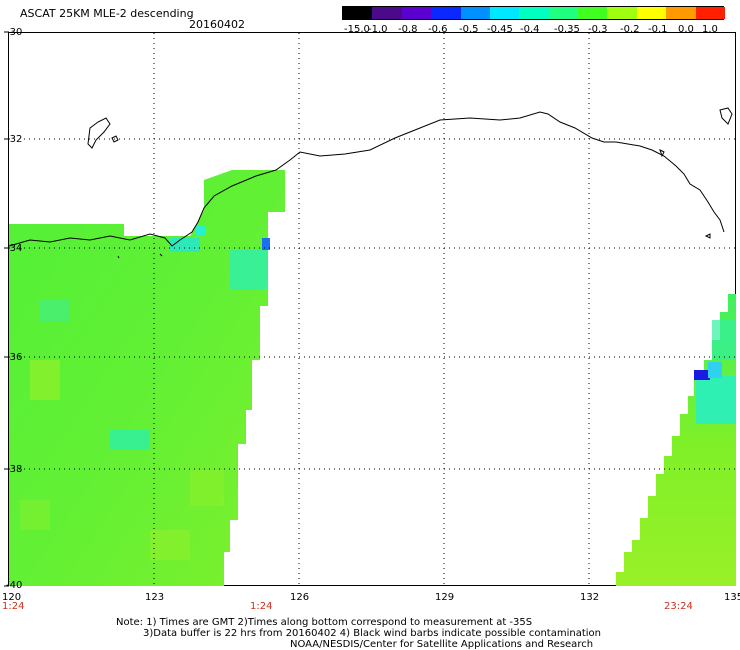 Image resolution: width=740 pixels, height=650 pixels. I want to click on lon-label-123: 123, so click(155, 597).